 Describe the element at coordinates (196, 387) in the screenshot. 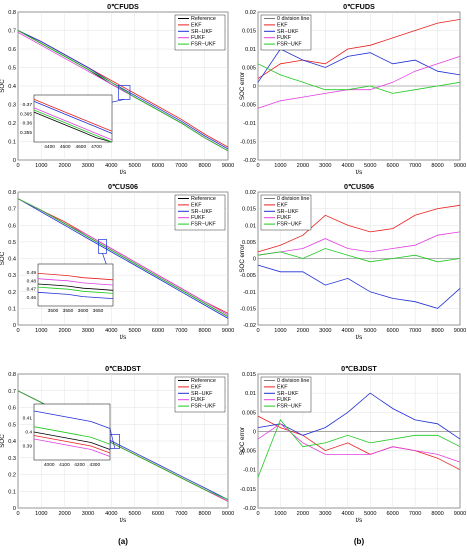

I see `legend-entry: EKF` at that location.